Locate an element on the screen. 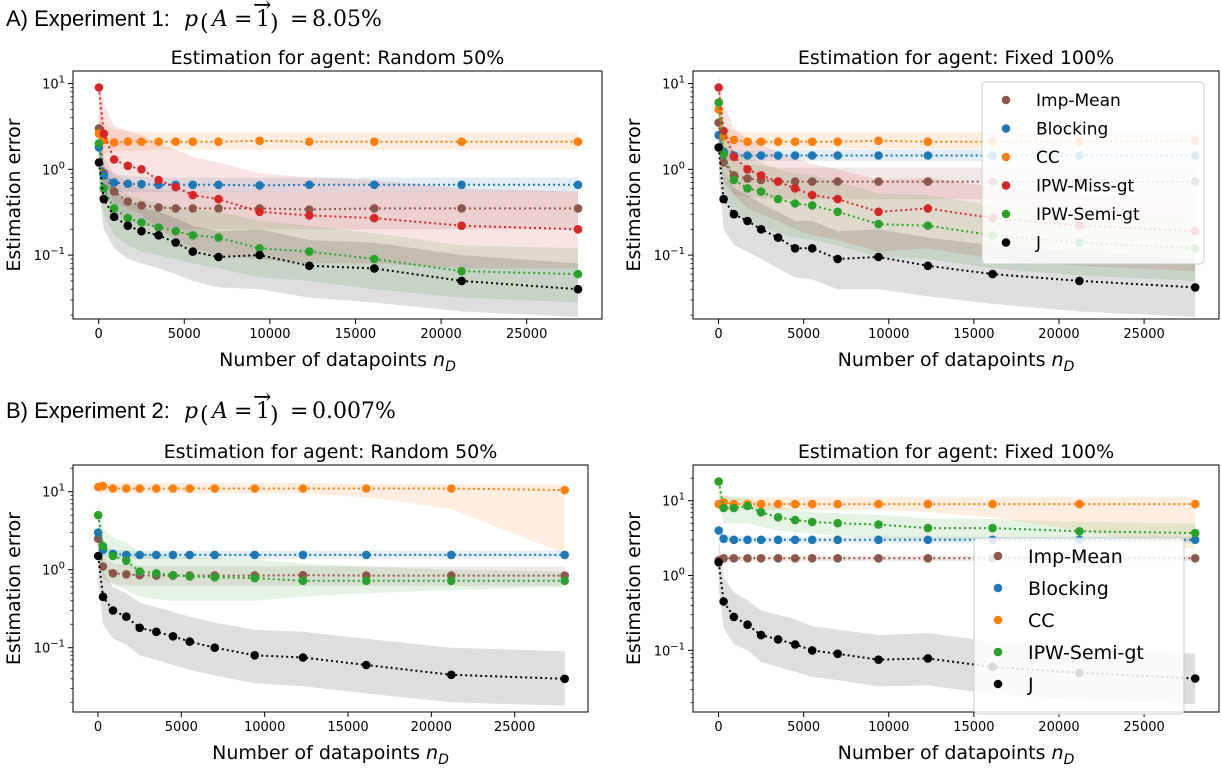 The image size is (1222, 772). x-tick-label: 20000 is located at coordinates (1058, 727).